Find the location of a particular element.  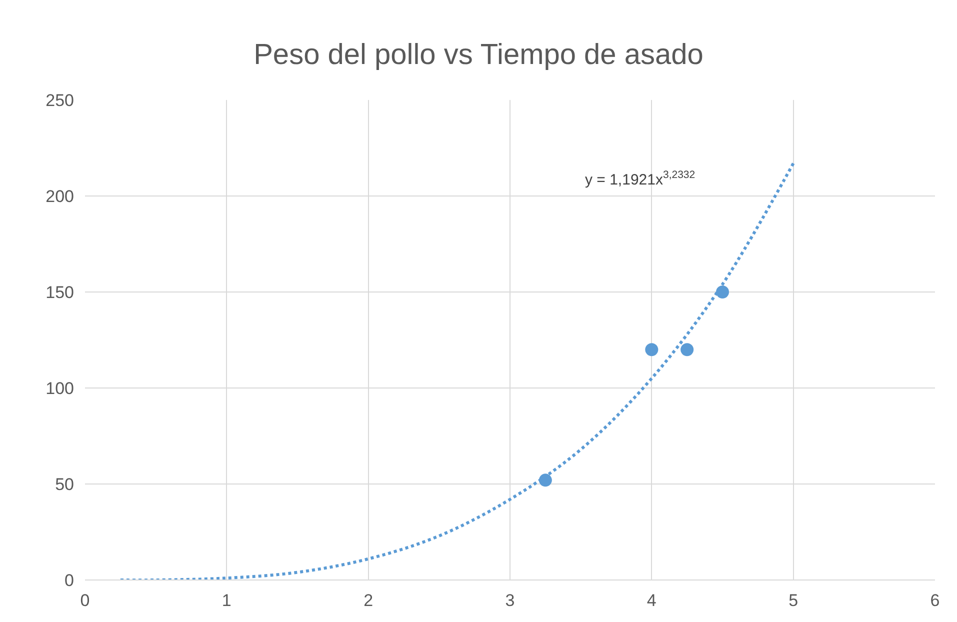

y-tick-label: 150 is located at coordinates (60, 292).